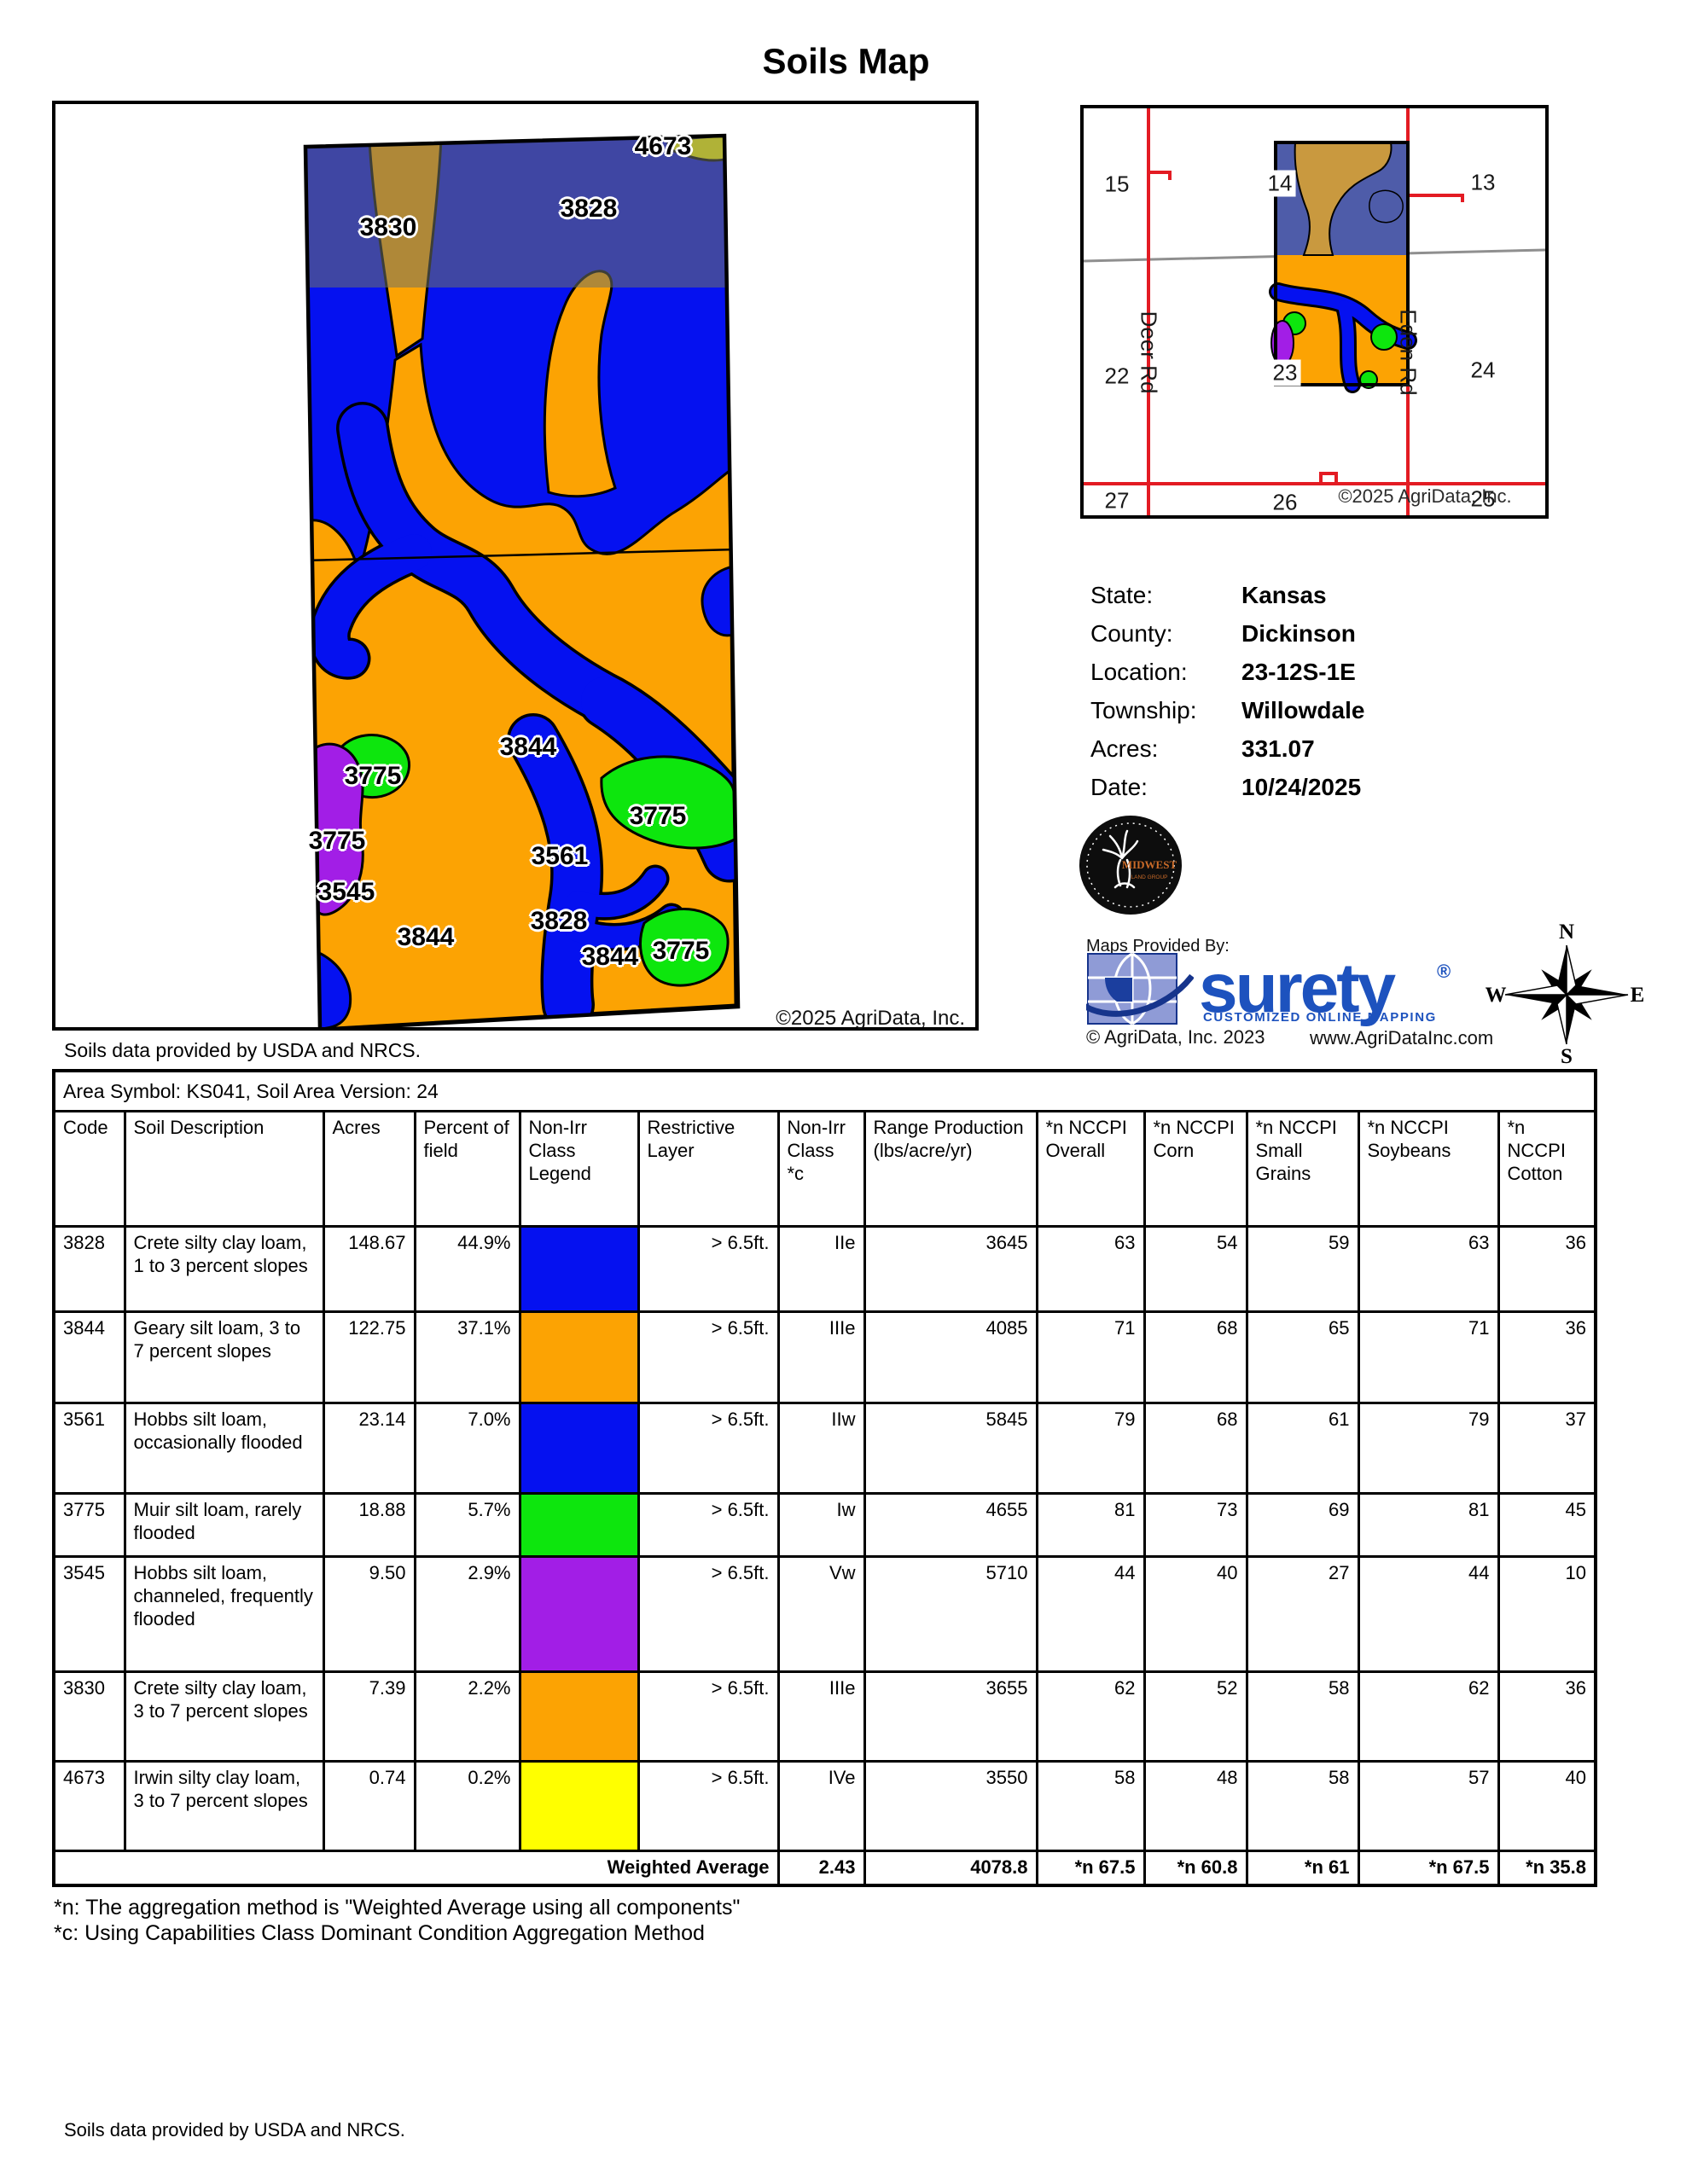  What do you see at coordinates (1285, 502) in the screenshot?
I see `section-number: 26` at bounding box center [1285, 502].